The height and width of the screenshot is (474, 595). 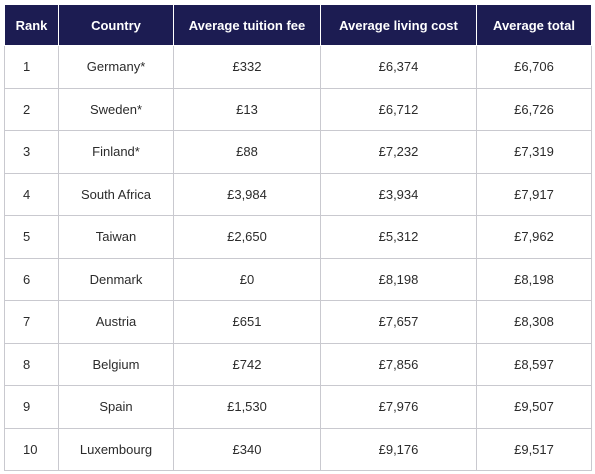 I want to click on living-cost-cell: £7,232, so click(x=398, y=152).